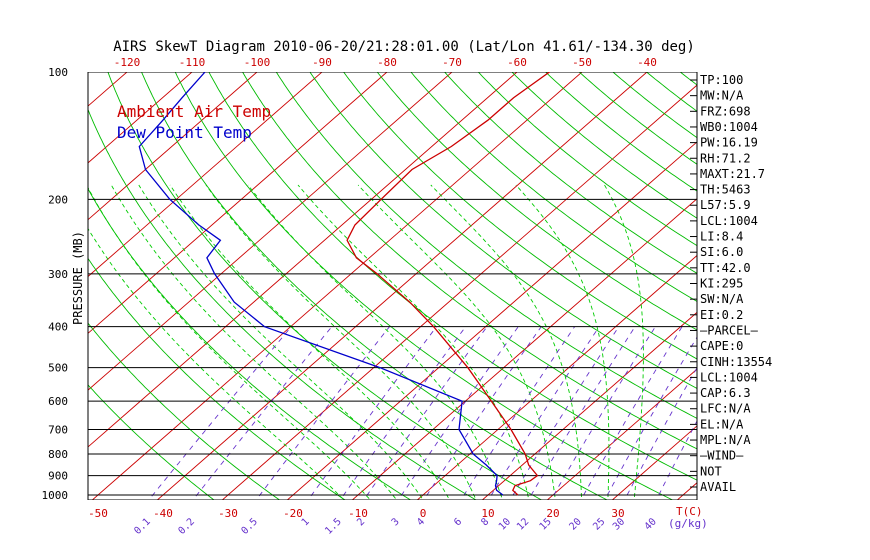  I want to click on mixing-ratio-tick-label: 1, so click(306, 522).